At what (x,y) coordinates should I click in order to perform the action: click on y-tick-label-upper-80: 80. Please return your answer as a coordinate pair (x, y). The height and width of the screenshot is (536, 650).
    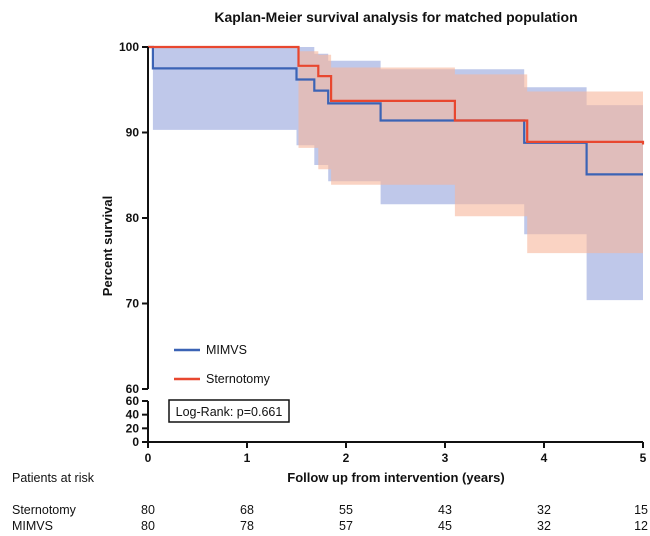
    Looking at the image, I should click on (133, 218).